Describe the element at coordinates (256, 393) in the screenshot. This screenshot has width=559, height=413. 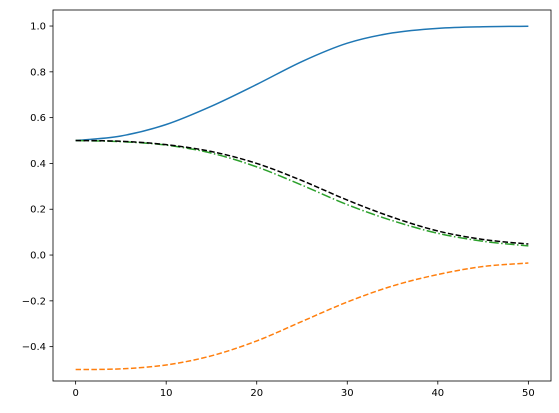
I see `x-tick-label: 20` at that location.